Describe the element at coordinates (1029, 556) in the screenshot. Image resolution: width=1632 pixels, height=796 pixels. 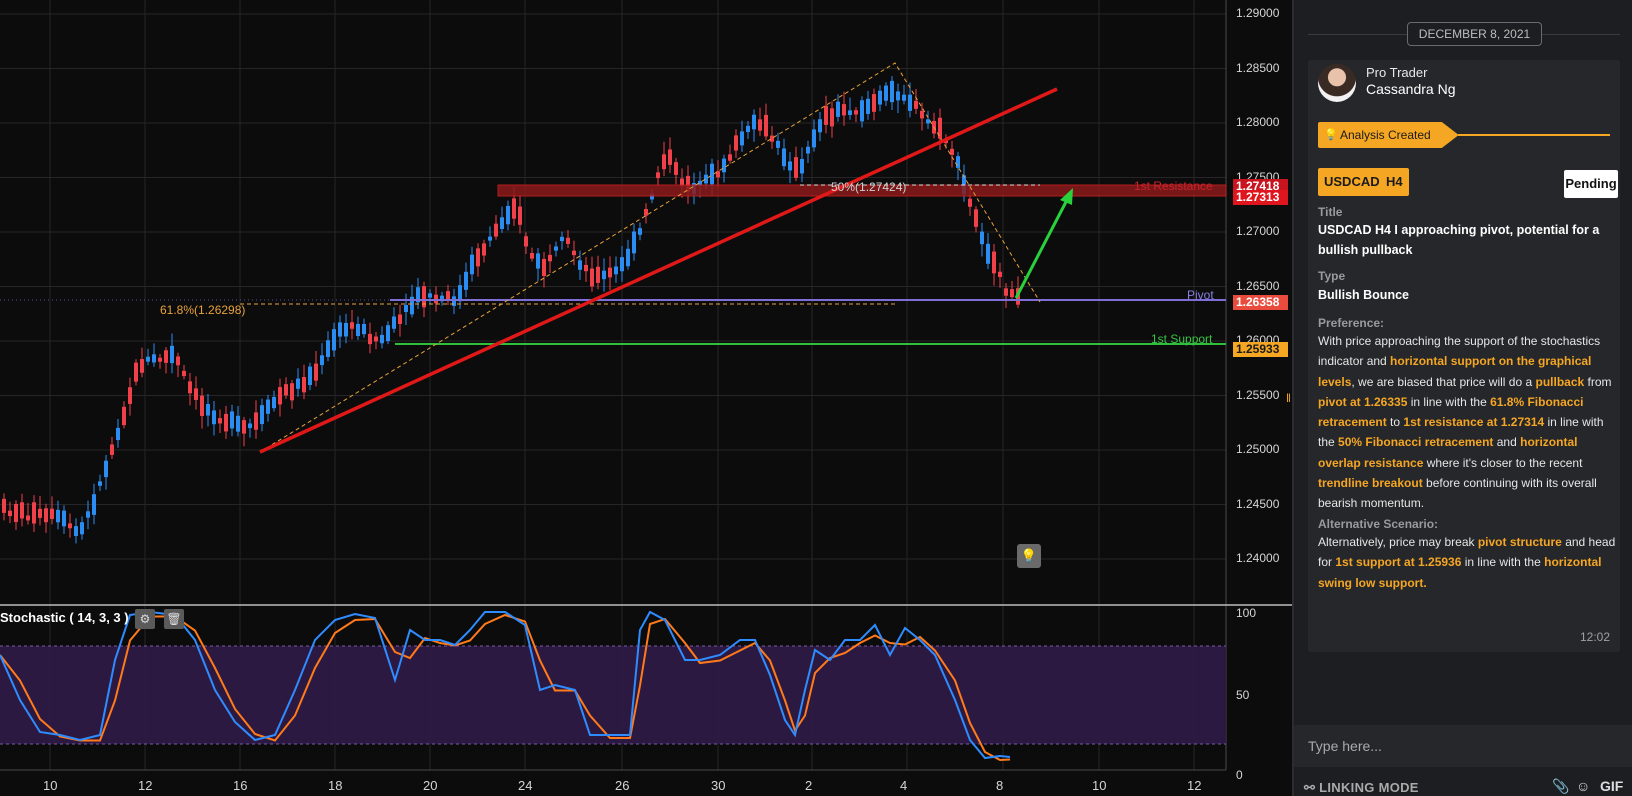
I see `lightbulb-icon: 💡` at that location.